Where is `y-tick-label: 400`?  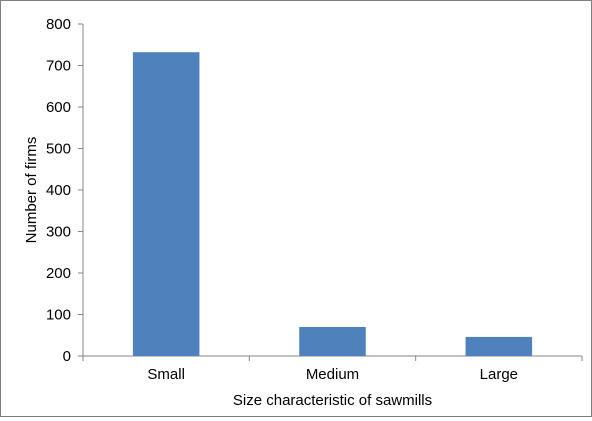 y-tick-label: 400 is located at coordinates (58, 190).